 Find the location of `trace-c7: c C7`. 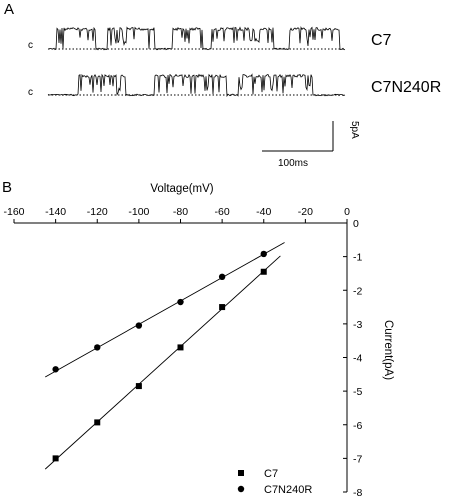

trace-c7: c C7 is located at coordinates (210, 38).